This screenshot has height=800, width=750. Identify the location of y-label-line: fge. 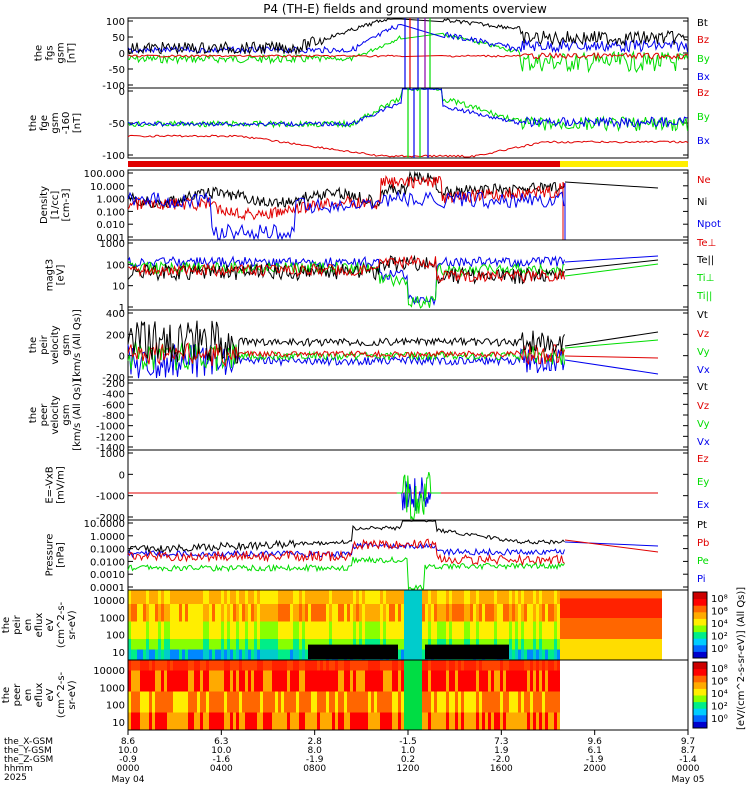
(44, 123).